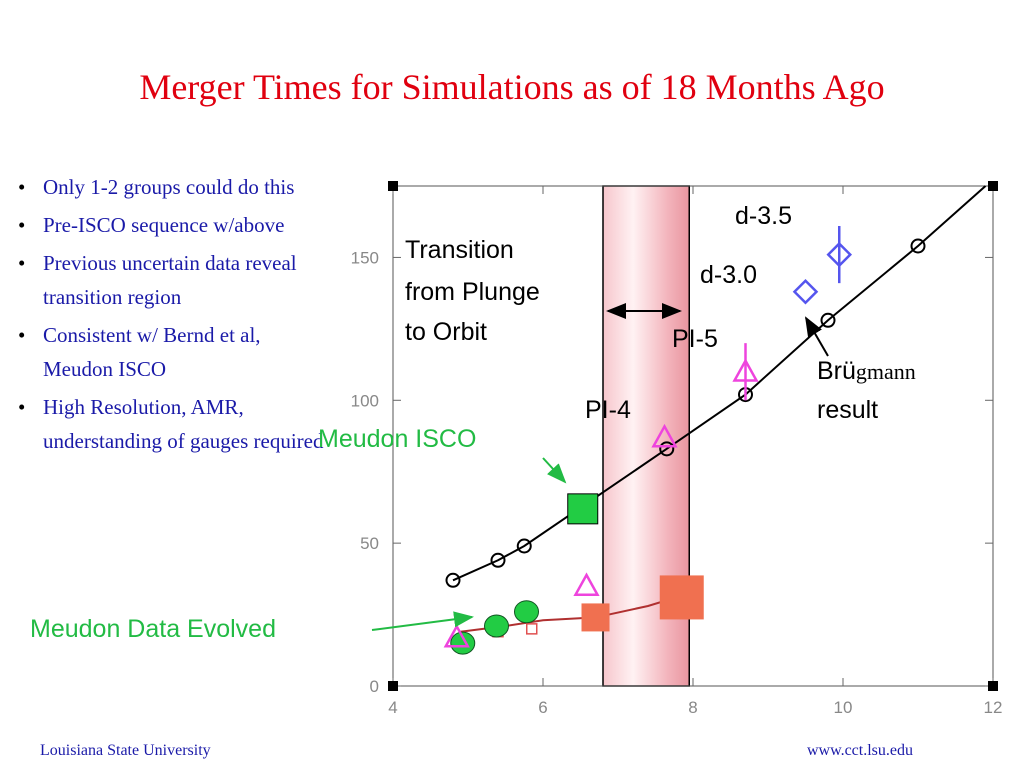 The height and width of the screenshot is (768, 1024). Describe the element at coordinates (446, 332) in the screenshot. I see `annotation-transition-line-3: to Orbit` at that location.